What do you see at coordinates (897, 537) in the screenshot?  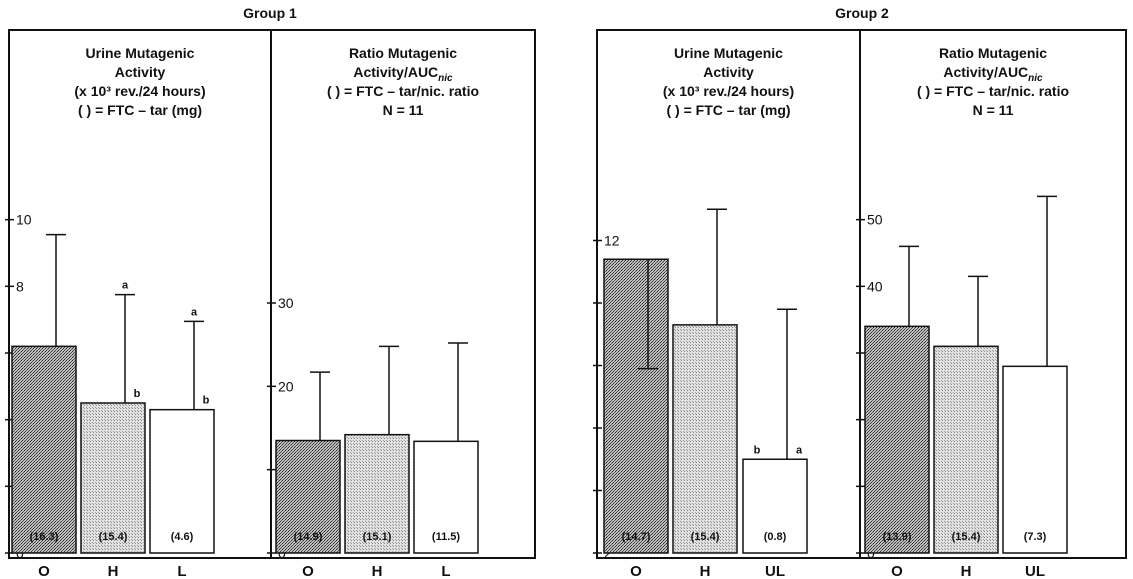 I see `bar-label: (13.9)` at bounding box center [897, 537].